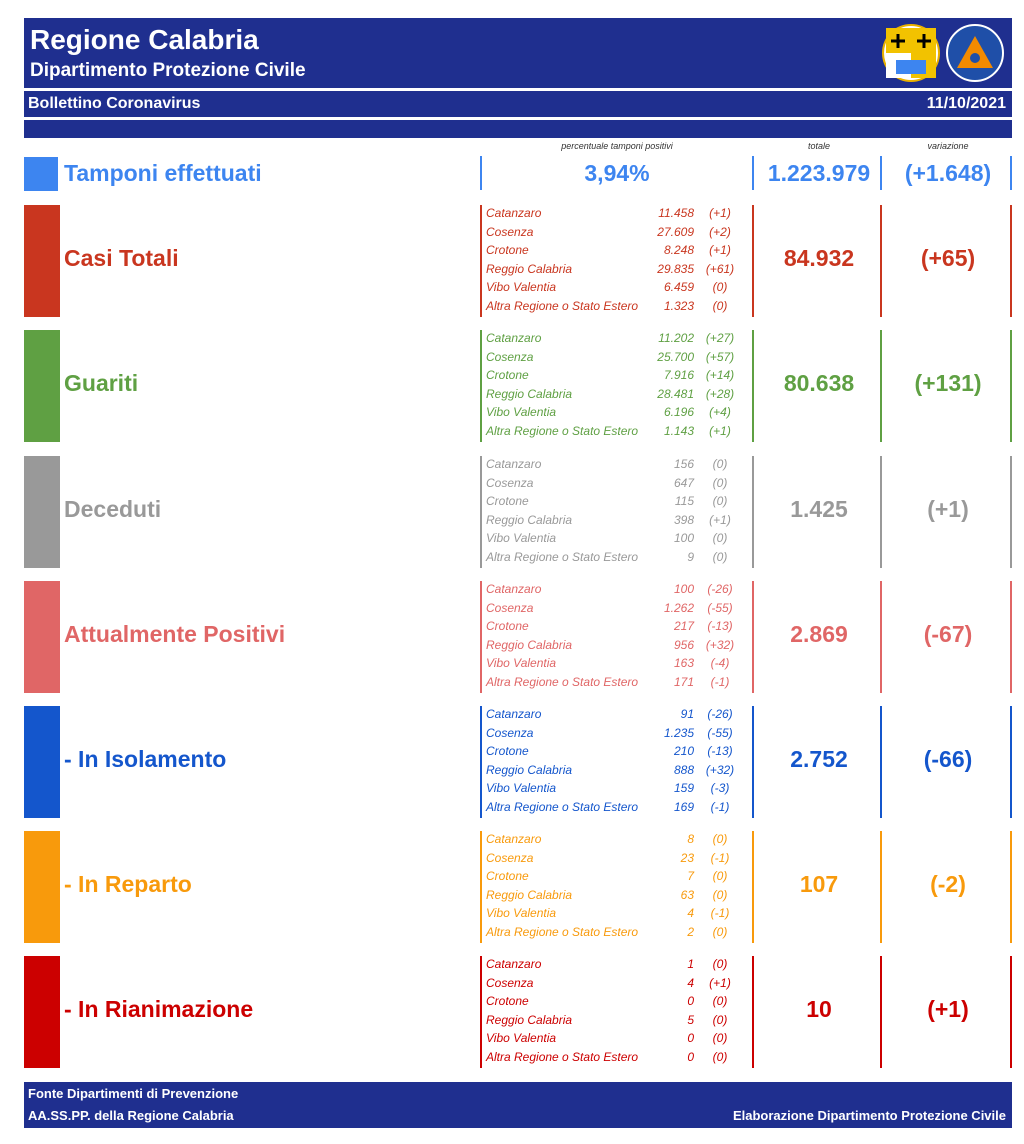 Image resolution: width=1024 pixels, height=1144 pixels. What do you see at coordinates (683, 482) in the screenshot?
I see `province-value: 647` at bounding box center [683, 482].